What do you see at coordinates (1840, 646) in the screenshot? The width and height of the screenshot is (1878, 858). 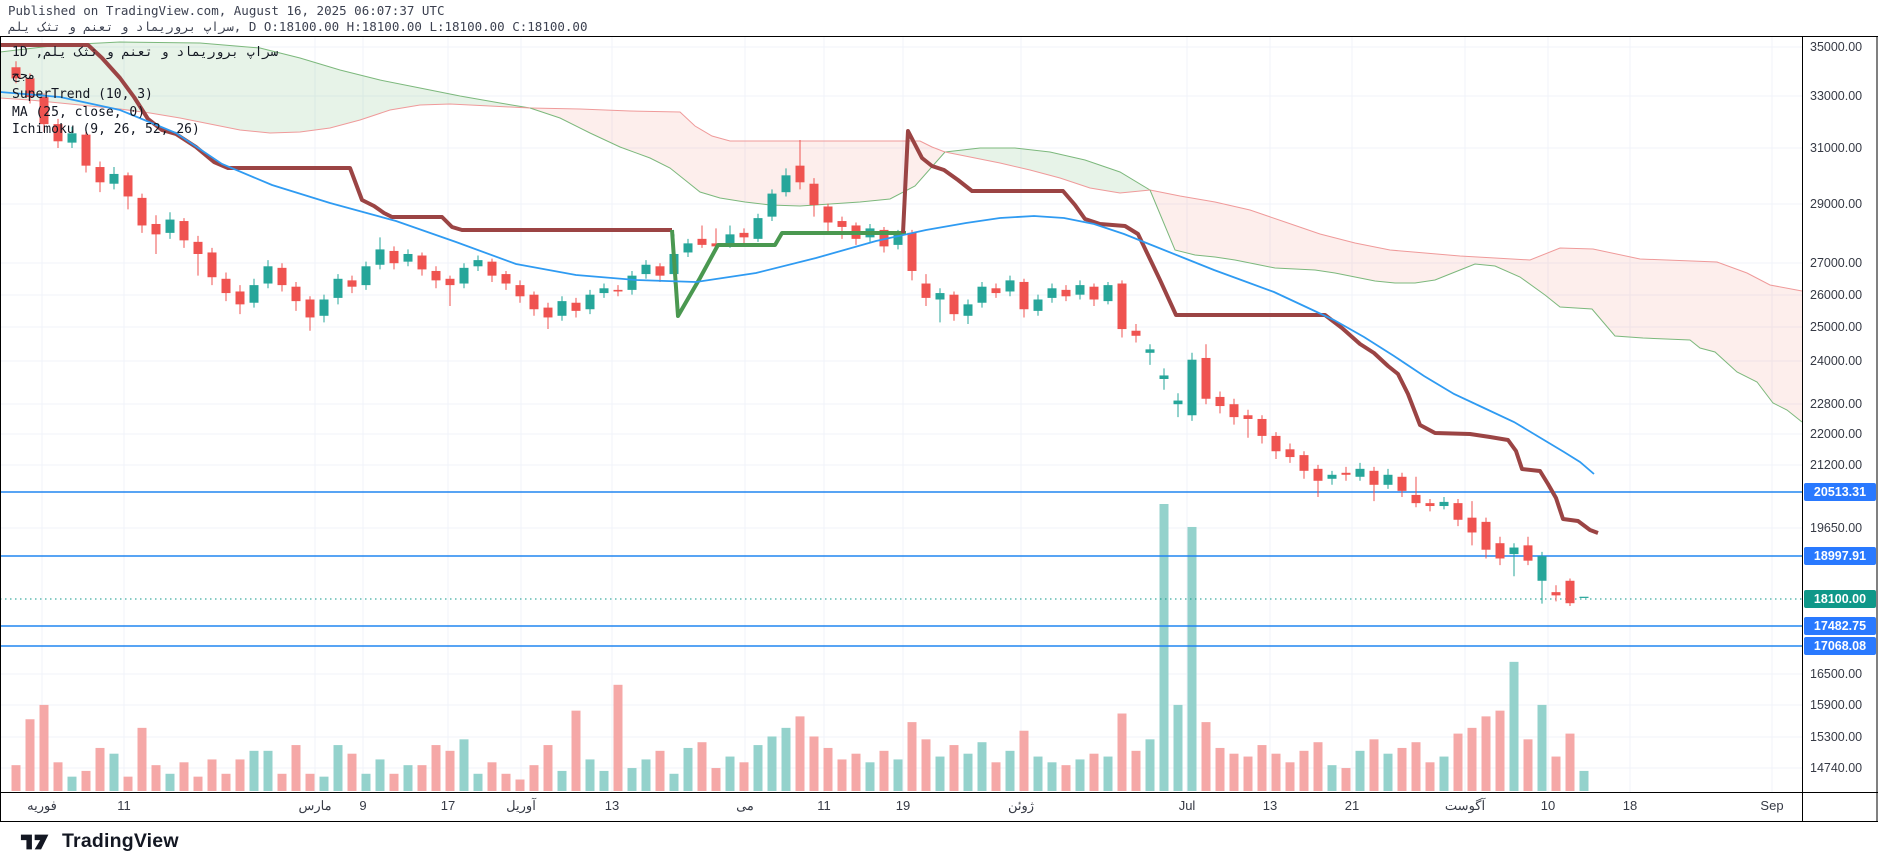 I see `alert-price-badge: 17068.08` at bounding box center [1840, 646].